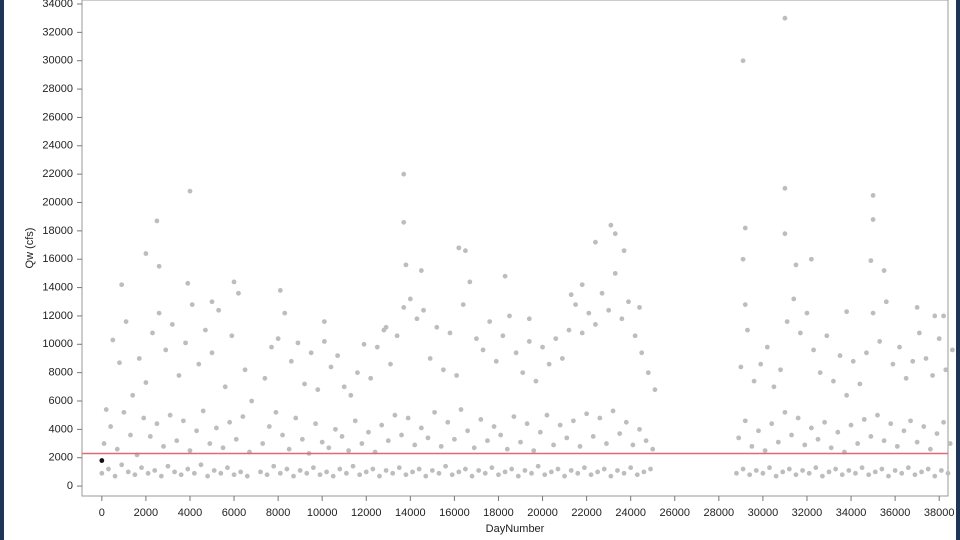 The height and width of the screenshot is (540, 960). I want to click on x-tick-label: 12000, so click(366, 513).